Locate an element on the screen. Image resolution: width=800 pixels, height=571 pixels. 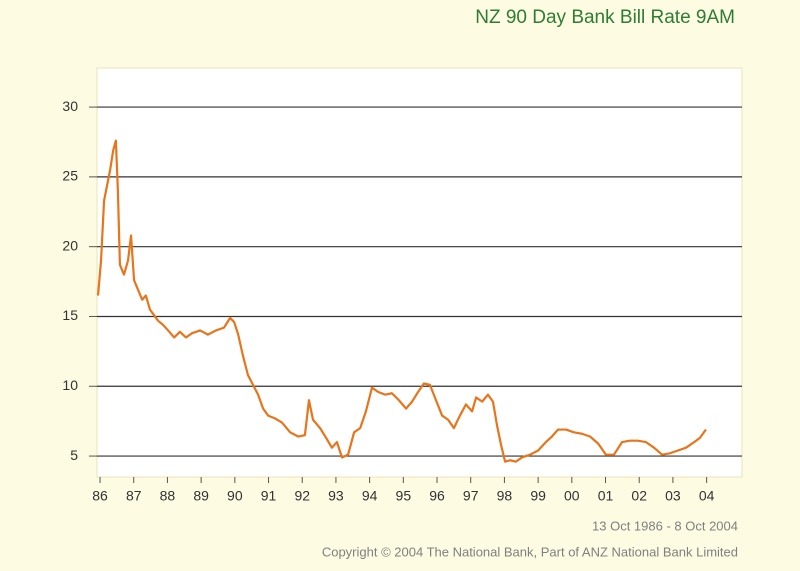
y-tick-label: 20 is located at coordinates (70, 245).